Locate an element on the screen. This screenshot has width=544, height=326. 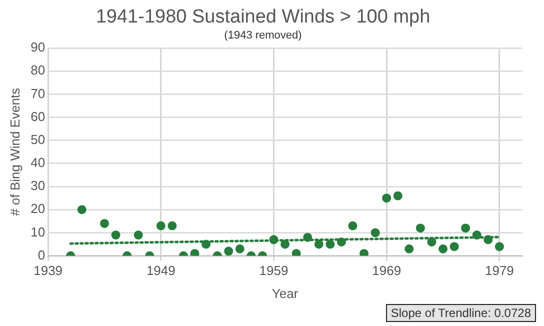
y-tick-label: 30 is located at coordinates (38, 186).